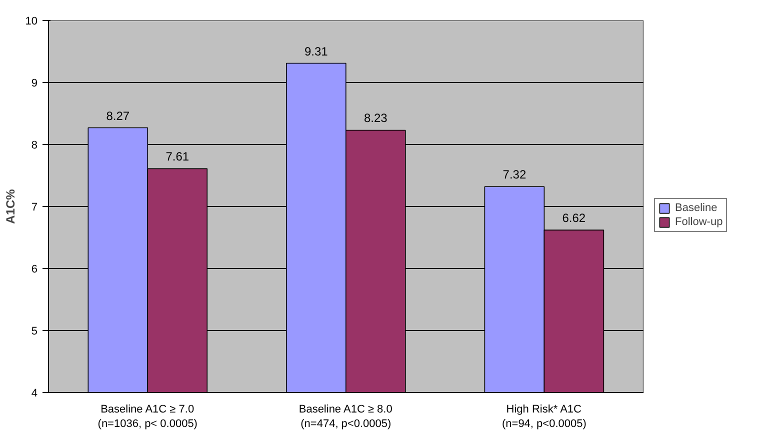 The width and height of the screenshot is (760, 442). Describe the element at coordinates (10, 206) in the screenshot. I see `y-axis-title: A1C%` at that location.